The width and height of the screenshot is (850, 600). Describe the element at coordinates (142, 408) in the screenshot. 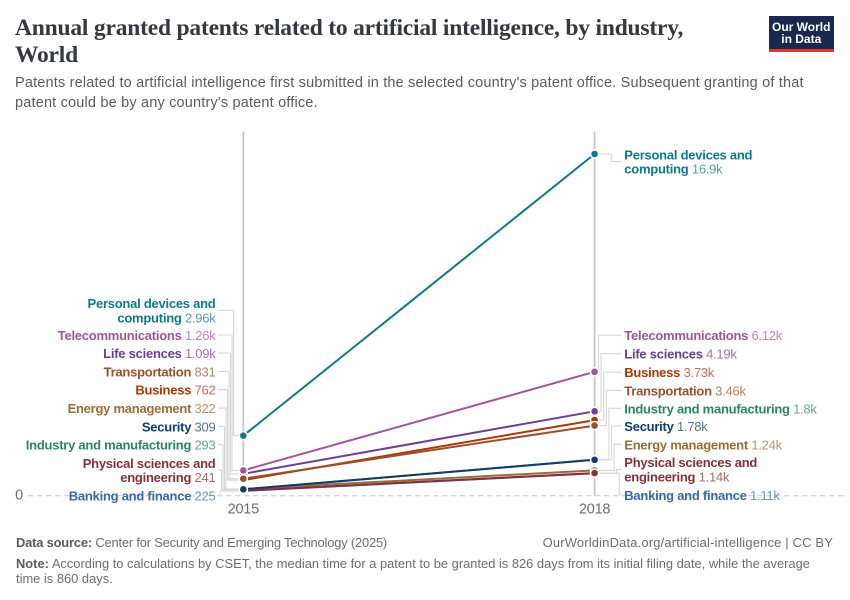

I see `svg-text: Energy management 322` at that location.